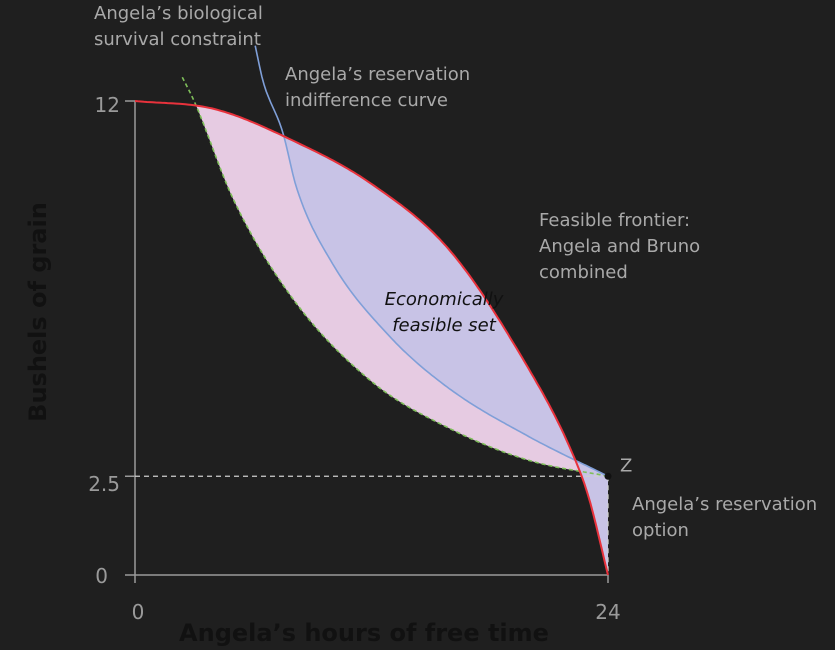 This screenshot has width=835, height=650. What do you see at coordinates (724, 504) in the screenshot?
I see `annotation-option-line1: Angela’s reservation` at bounding box center [724, 504].